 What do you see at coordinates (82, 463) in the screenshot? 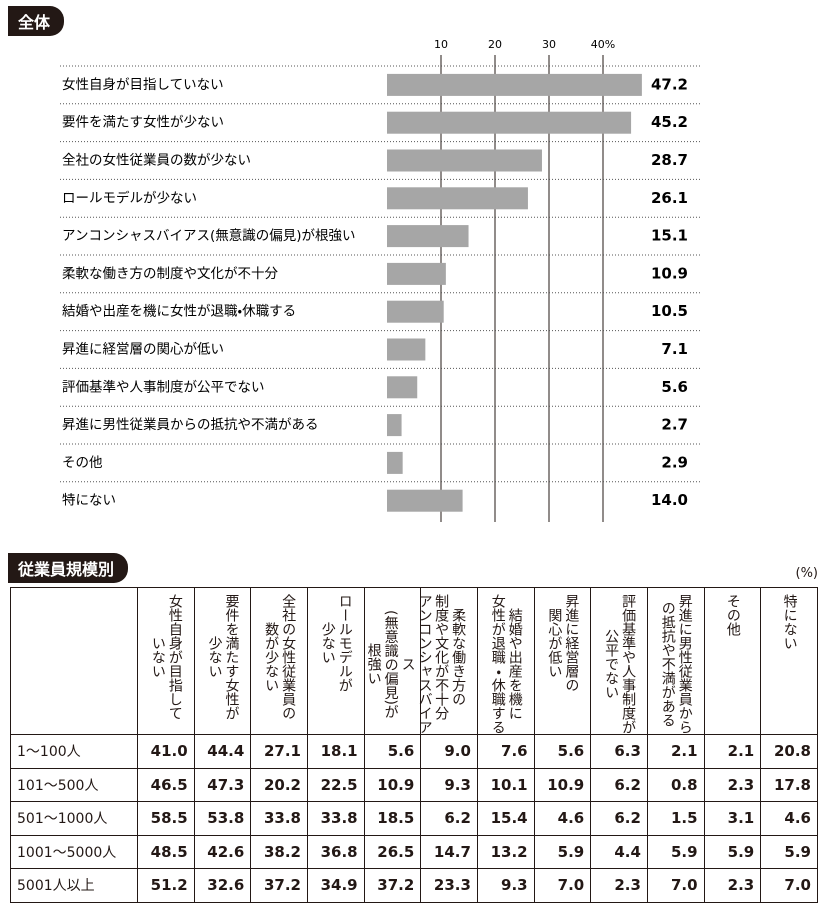
I see `category-label: その他` at bounding box center [82, 463].